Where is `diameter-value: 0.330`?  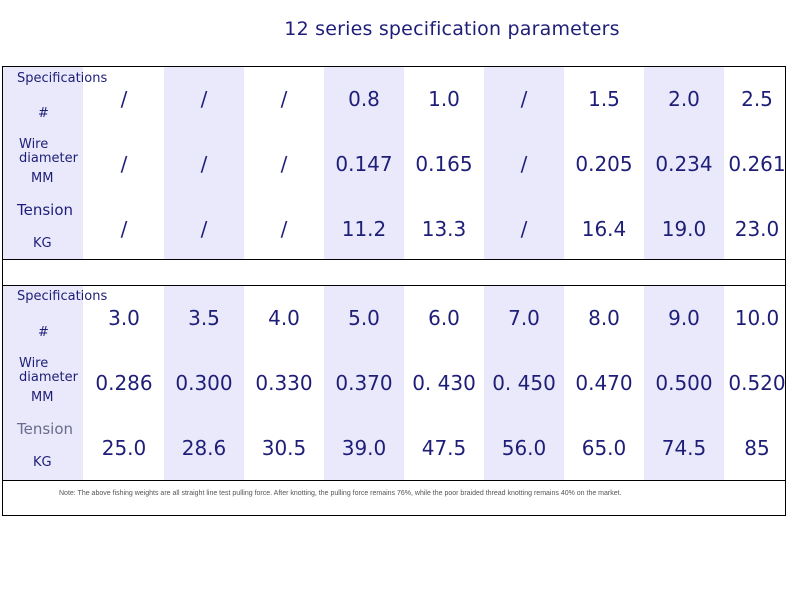
diameter-value: 0.330 is located at coordinates (284, 383).